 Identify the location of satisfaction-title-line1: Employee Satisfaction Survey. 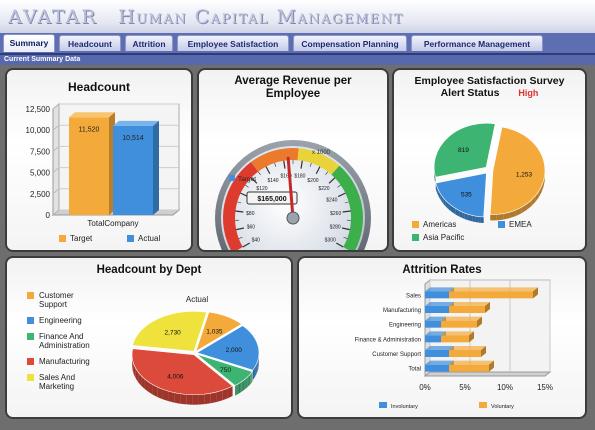
(489, 81).